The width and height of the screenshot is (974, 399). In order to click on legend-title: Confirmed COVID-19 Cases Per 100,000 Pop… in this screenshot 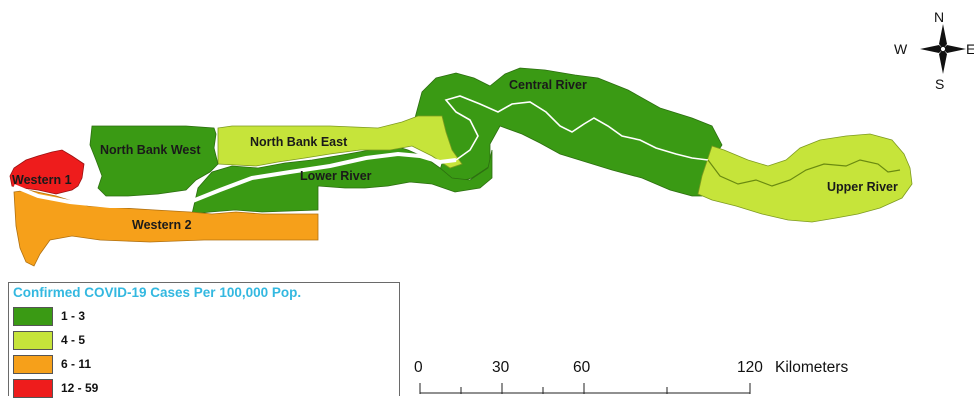, I will do `click(157, 292)`.